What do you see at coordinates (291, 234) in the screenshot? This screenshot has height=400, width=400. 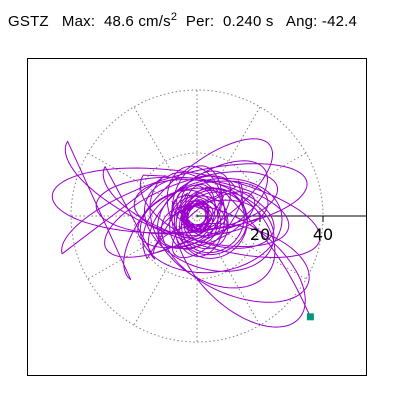 I see `tick-labels: 20 40` at bounding box center [291, 234].